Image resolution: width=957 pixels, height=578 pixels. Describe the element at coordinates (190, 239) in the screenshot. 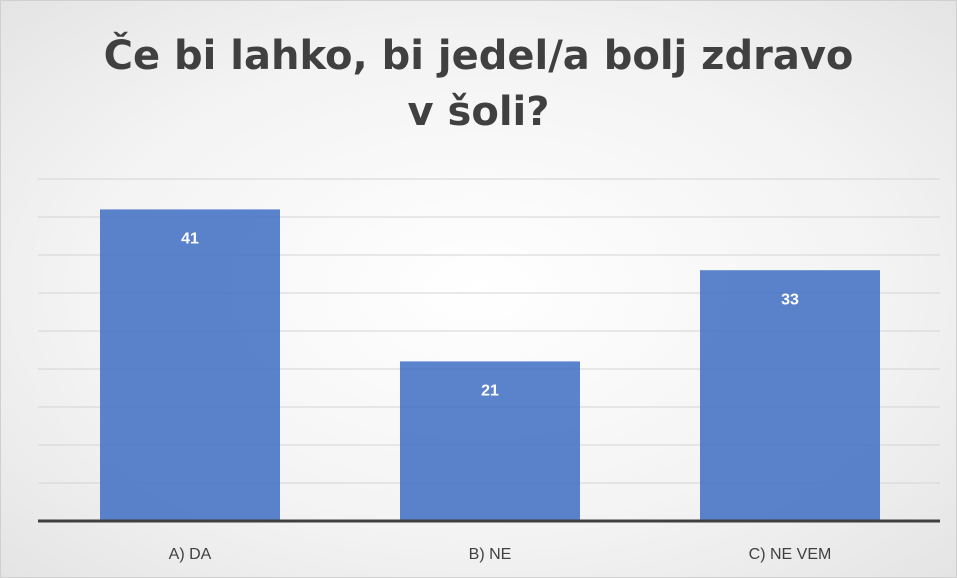

I see `data-label: 41` at that location.